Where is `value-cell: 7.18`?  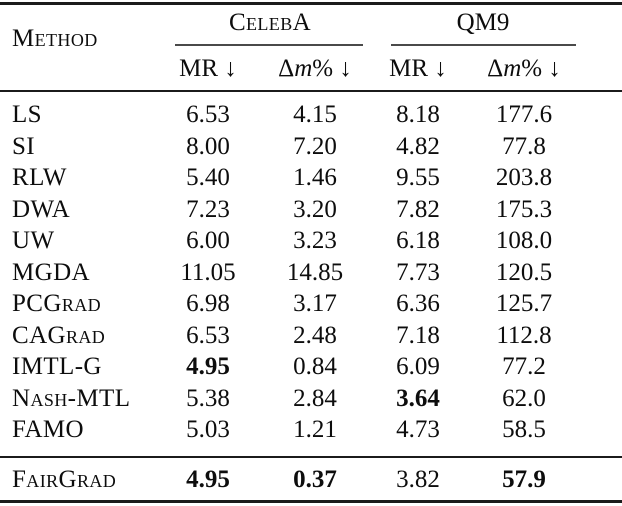
value-cell: 7.18 is located at coordinates (418, 335).